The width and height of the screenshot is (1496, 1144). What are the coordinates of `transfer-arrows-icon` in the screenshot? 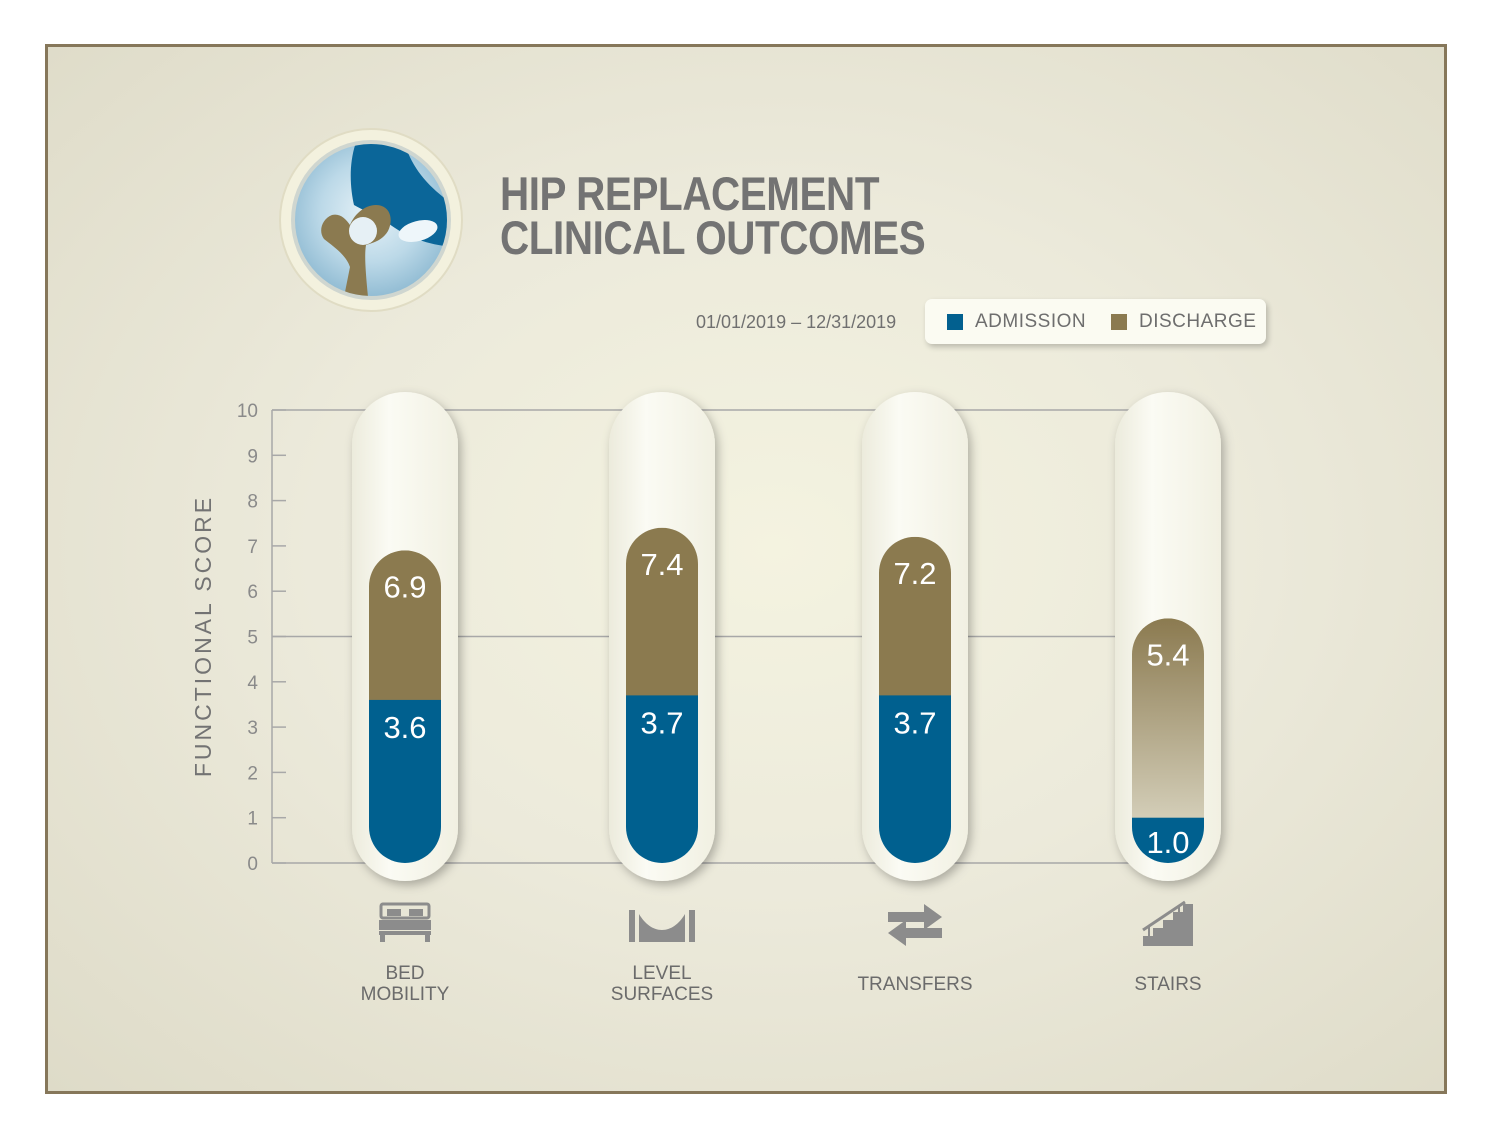 It's located at (915, 927).